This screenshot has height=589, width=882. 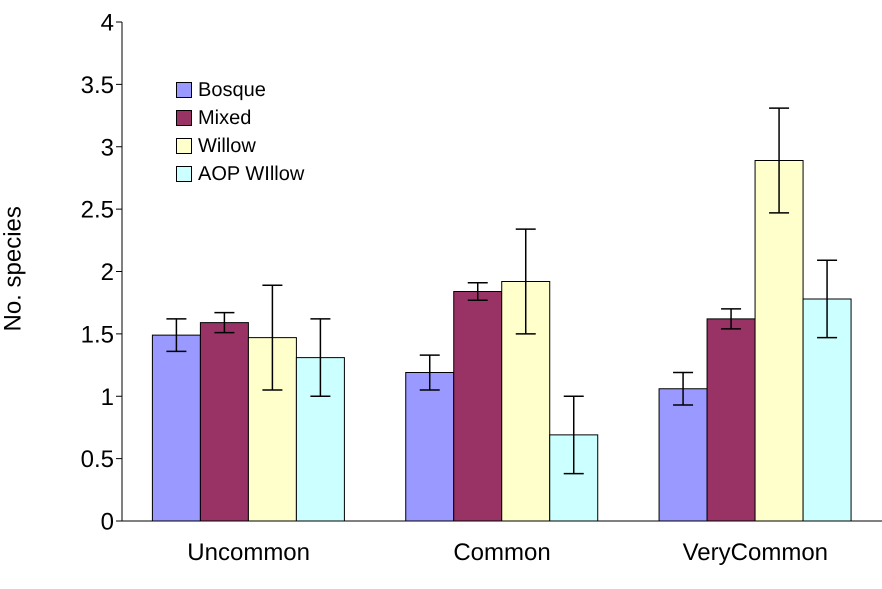 What do you see at coordinates (107, 397) in the screenshot?
I see `y-tick-label: 1` at bounding box center [107, 397].